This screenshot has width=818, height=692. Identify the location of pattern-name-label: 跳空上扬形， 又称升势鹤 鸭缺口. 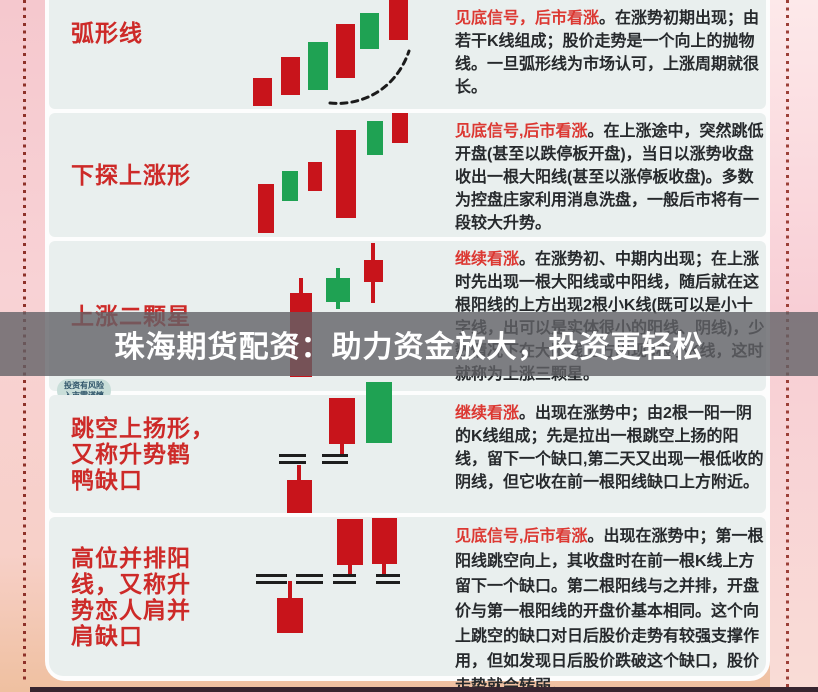
(143, 454).